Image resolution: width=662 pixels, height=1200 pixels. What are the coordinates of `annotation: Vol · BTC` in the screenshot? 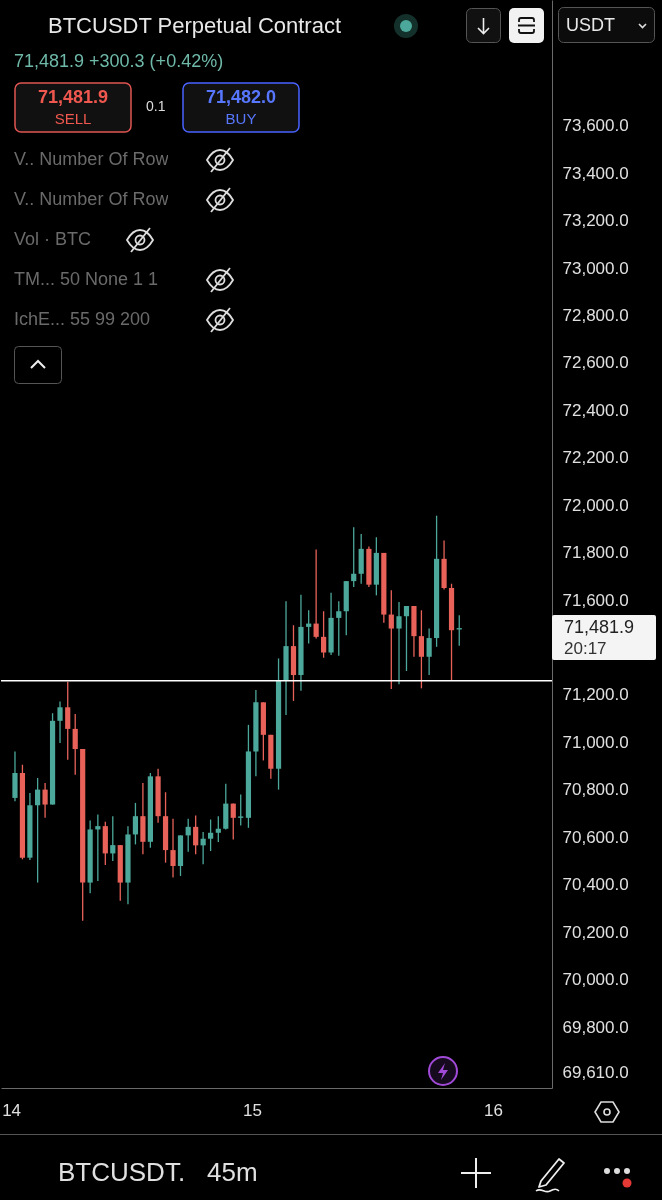 It's located at (53, 239).